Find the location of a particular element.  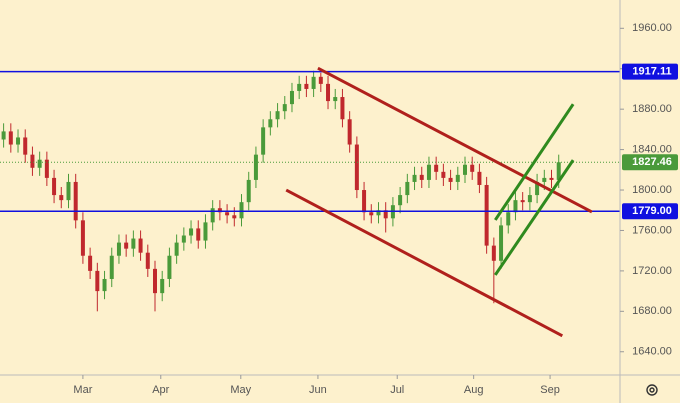

x-tick-label: Sep is located at coordinates (550, 390).